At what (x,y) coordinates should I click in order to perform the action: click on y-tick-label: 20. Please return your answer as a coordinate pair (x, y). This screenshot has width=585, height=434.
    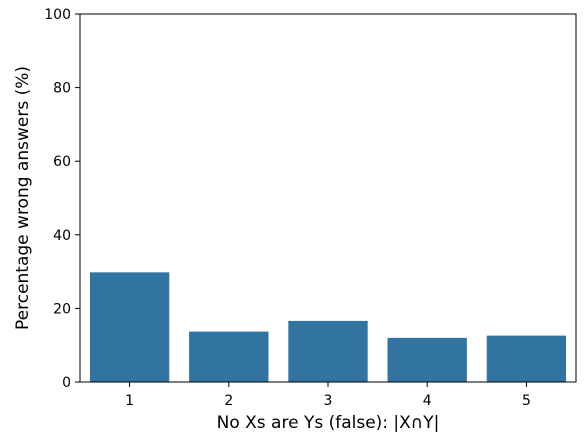
    Looking at the image, I should click on (62, 309).